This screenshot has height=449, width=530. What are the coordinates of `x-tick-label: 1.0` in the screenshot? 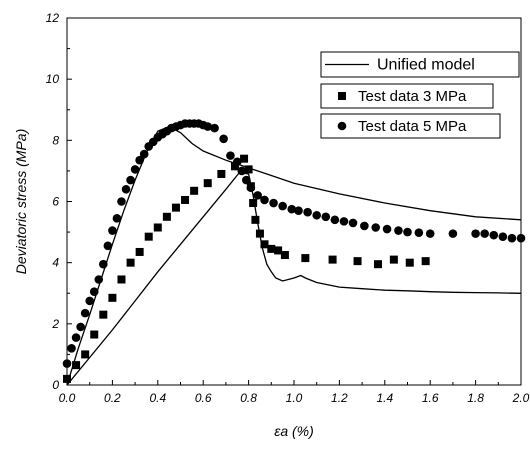 It's located at (294, 398).